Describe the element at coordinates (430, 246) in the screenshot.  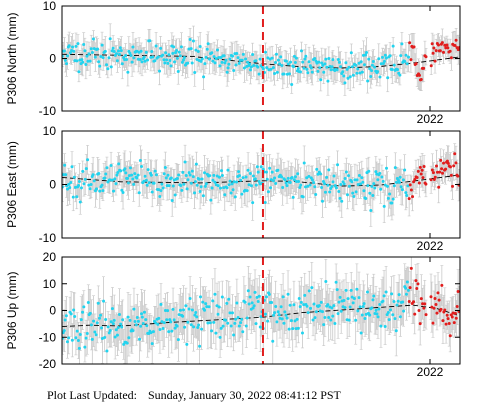
I see `x-tick-label: 2022` at that location.